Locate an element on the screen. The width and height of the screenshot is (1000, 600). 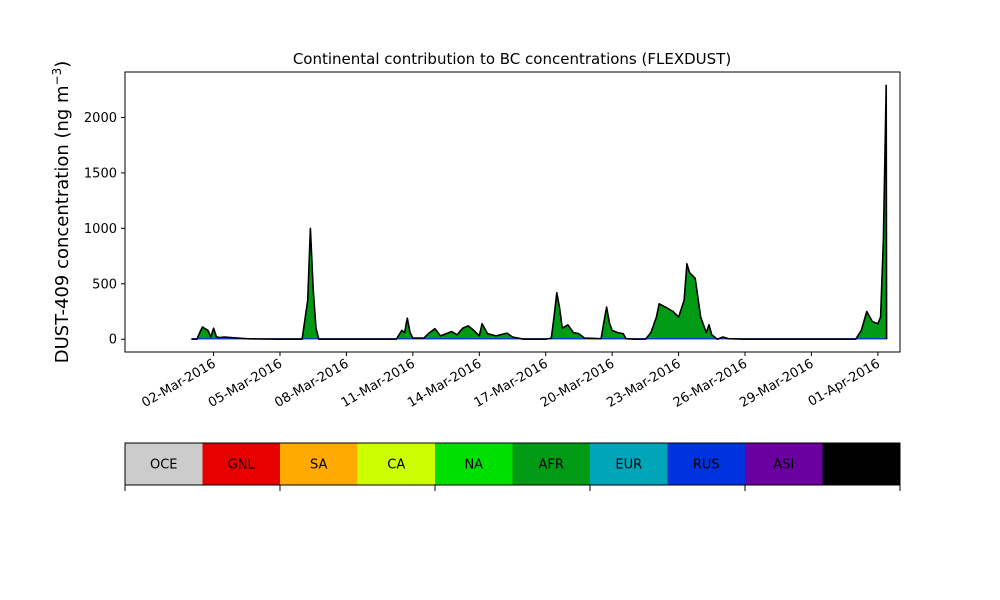
legend-label-gnl: GNL is located at coordinates (242, 465).